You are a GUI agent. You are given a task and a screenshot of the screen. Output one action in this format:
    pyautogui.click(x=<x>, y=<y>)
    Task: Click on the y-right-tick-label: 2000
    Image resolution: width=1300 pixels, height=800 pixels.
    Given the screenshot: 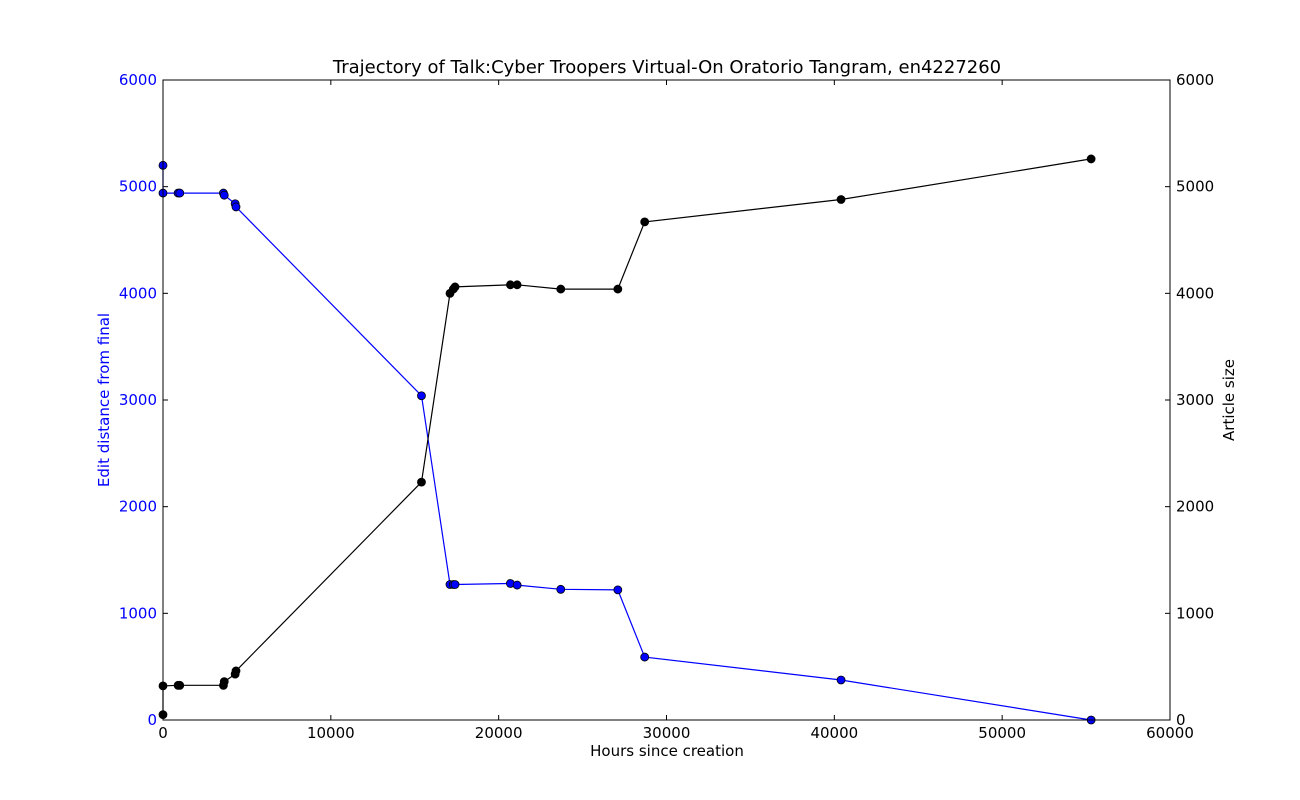 What is the action you would take?
    pyautogui.click(x=1195, y=507)
    